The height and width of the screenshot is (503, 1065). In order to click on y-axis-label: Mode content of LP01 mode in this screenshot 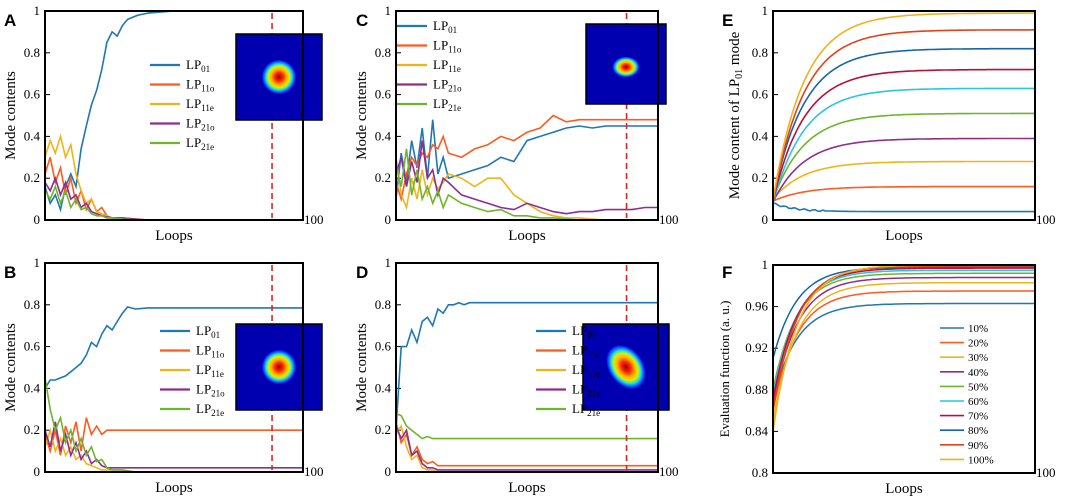, I will do `click(736, 115)`.